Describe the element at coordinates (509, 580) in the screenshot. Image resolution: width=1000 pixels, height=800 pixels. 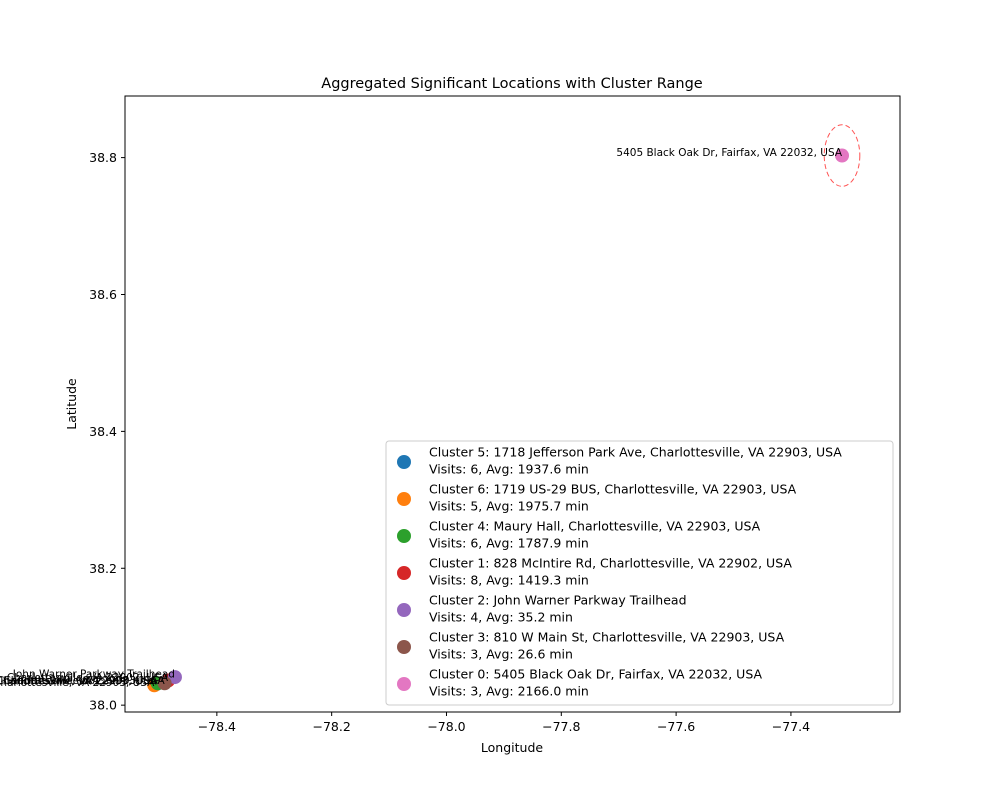
I see `legend-detail: Visits: 8, Avg: 1419.3 min` at that location.